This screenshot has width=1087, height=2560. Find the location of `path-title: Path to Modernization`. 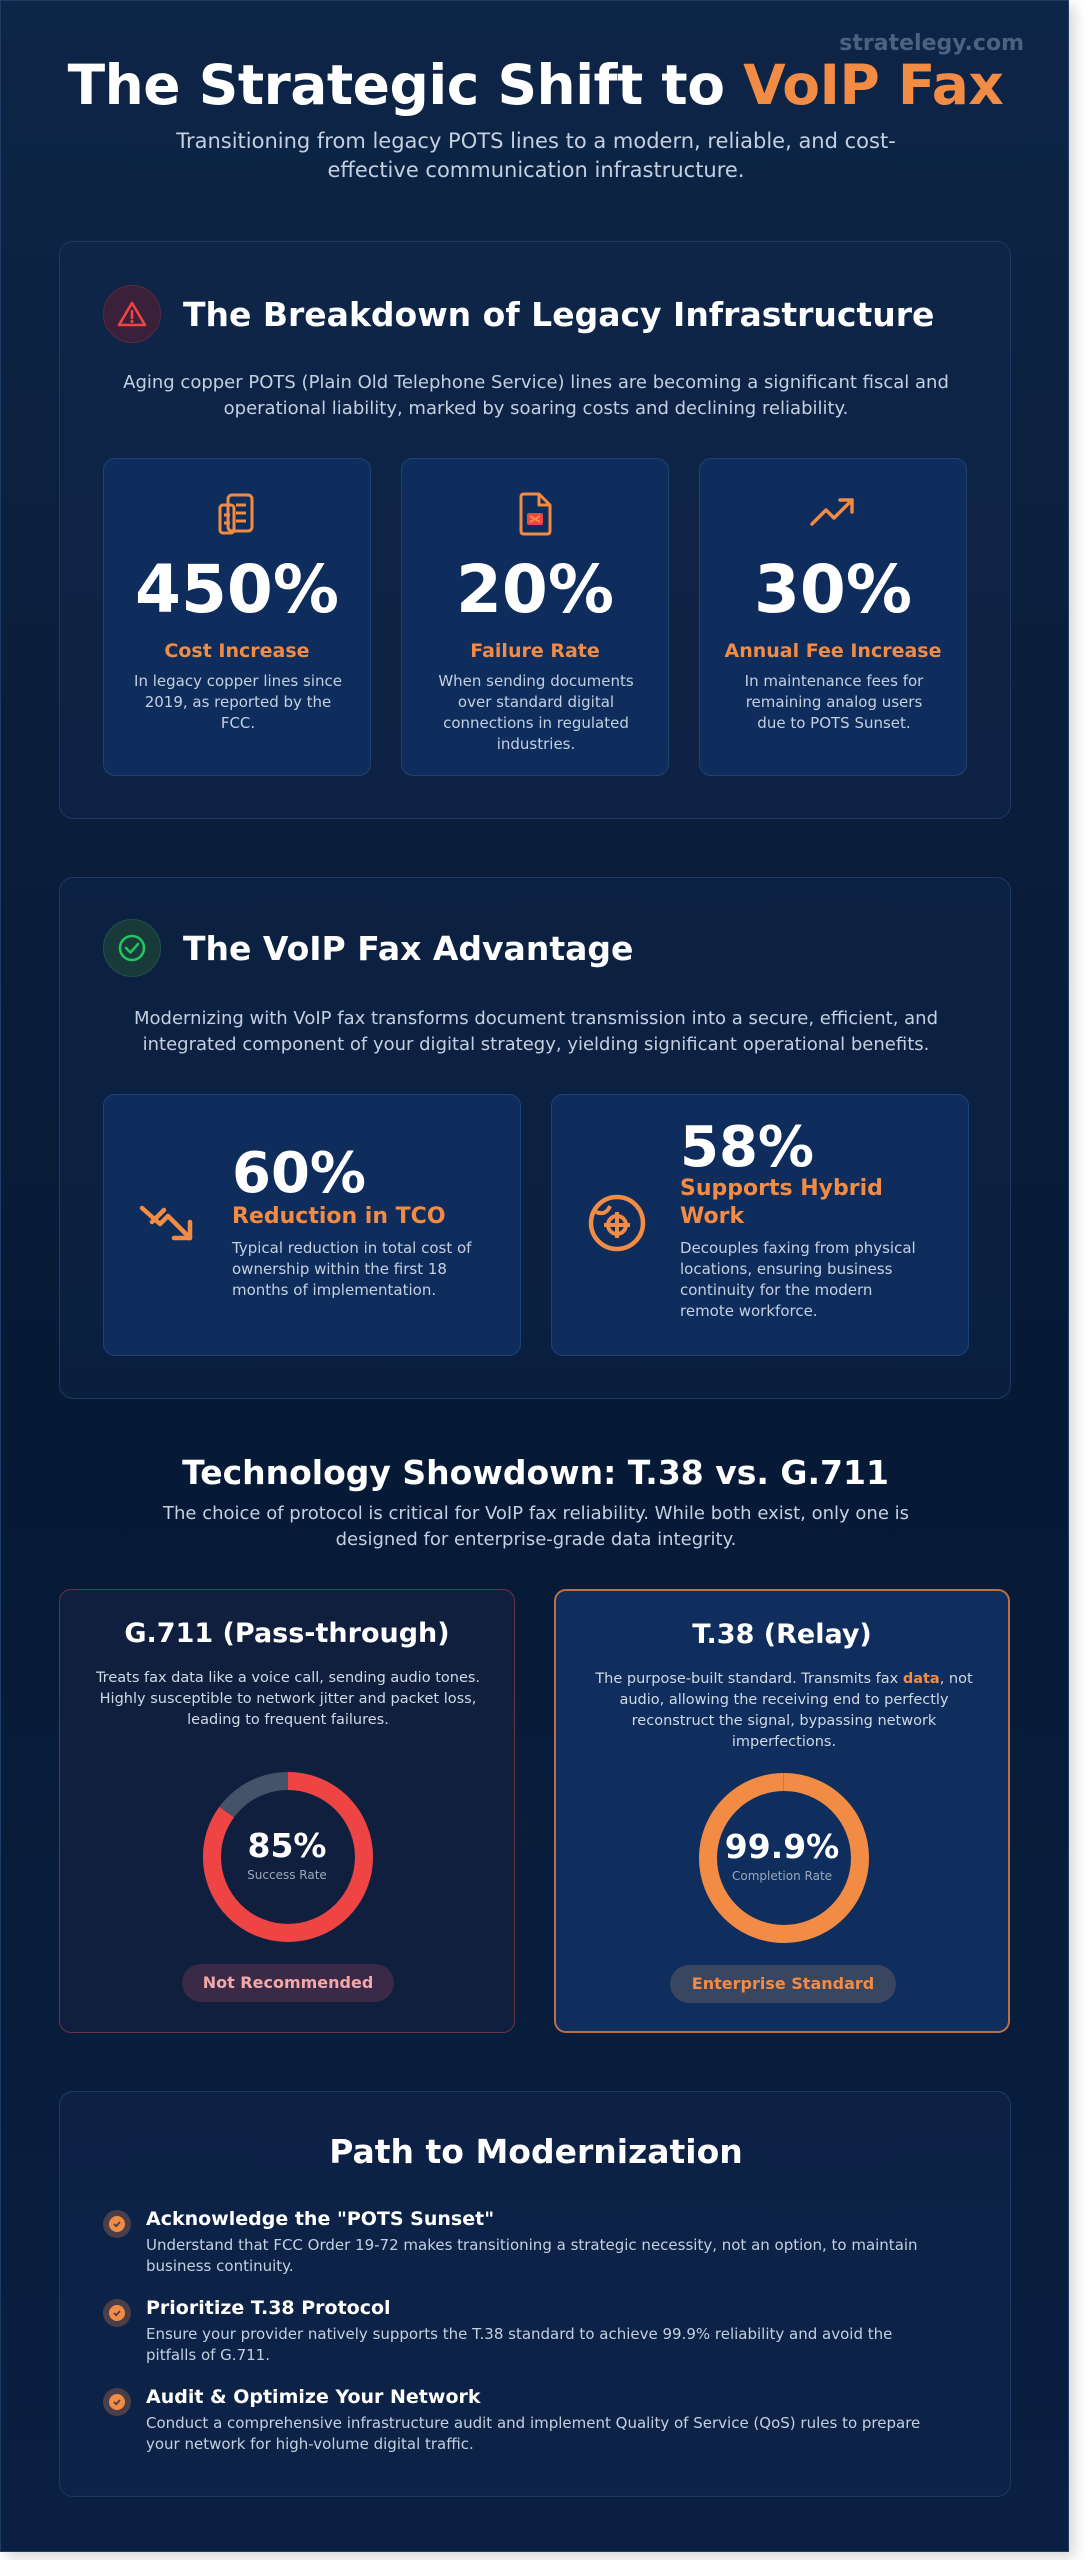

path-title: Path to Modernization is located at coordinates (536, 2151).